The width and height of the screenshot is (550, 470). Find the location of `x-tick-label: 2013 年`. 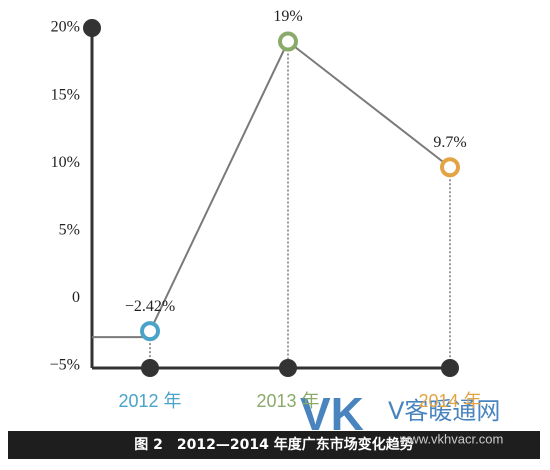

x-tick-label: 2013 年 is located at coordinates (287, 401).